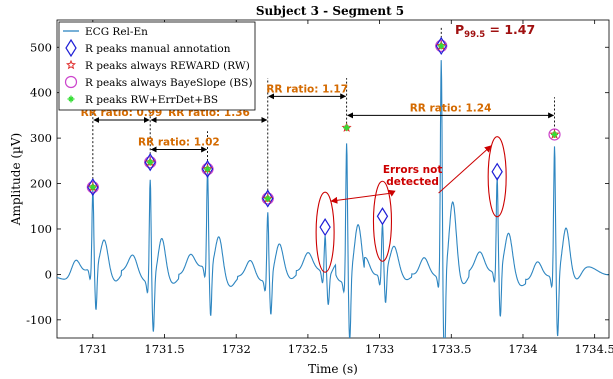  What do you see at coordinates (594, 349) in the screenshot?
I see `x-tick-label: 1734.5` at bounding box center [594, 349].